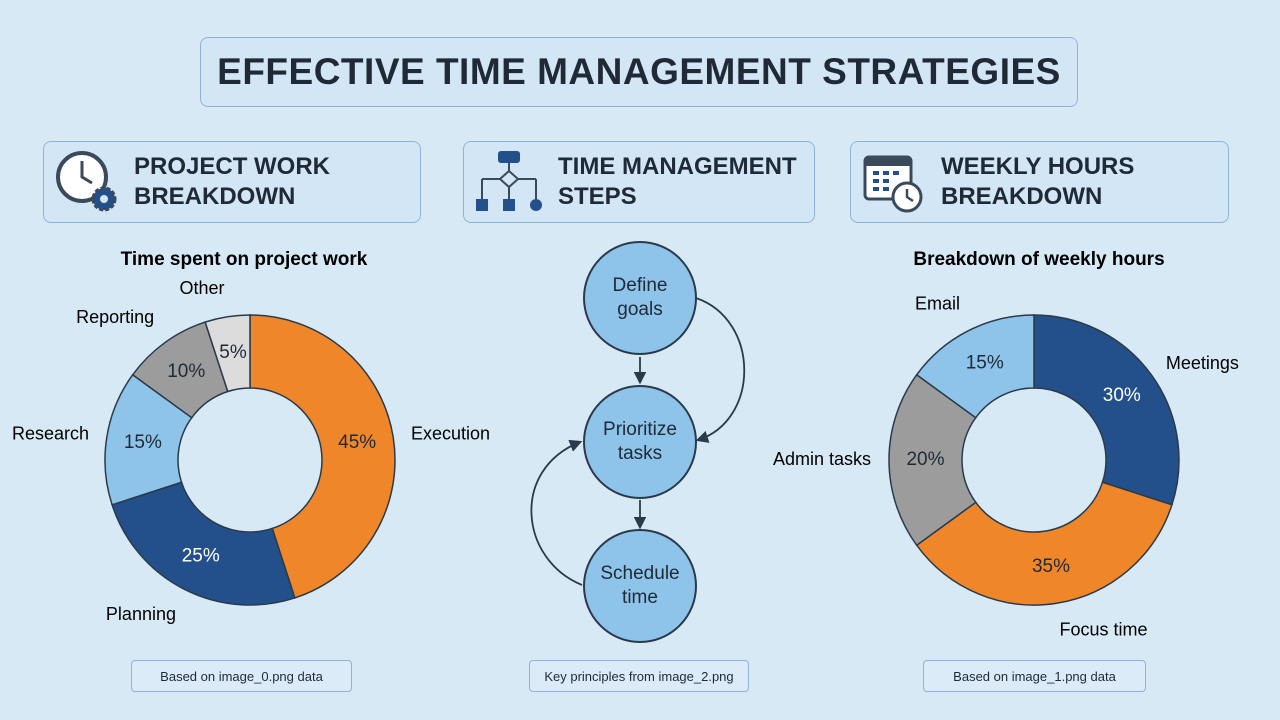 Image resolution: width=1280 pixels, height=720 pixels. I want to click on panel-heading: TIME MANAGEMENT STEPS, so click(677, 181).